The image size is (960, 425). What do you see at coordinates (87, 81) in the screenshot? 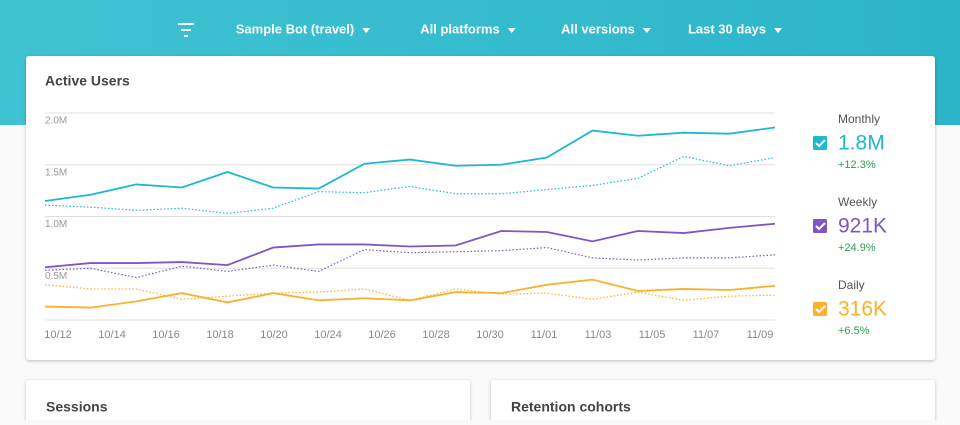
I see `chart-title: Active Users` at bounding box center [87, 81].